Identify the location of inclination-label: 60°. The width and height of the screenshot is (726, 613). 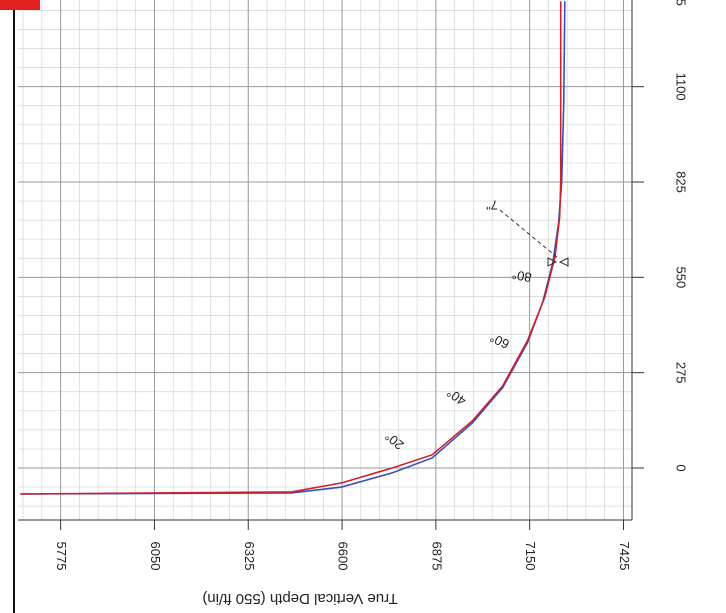
(499, 341).